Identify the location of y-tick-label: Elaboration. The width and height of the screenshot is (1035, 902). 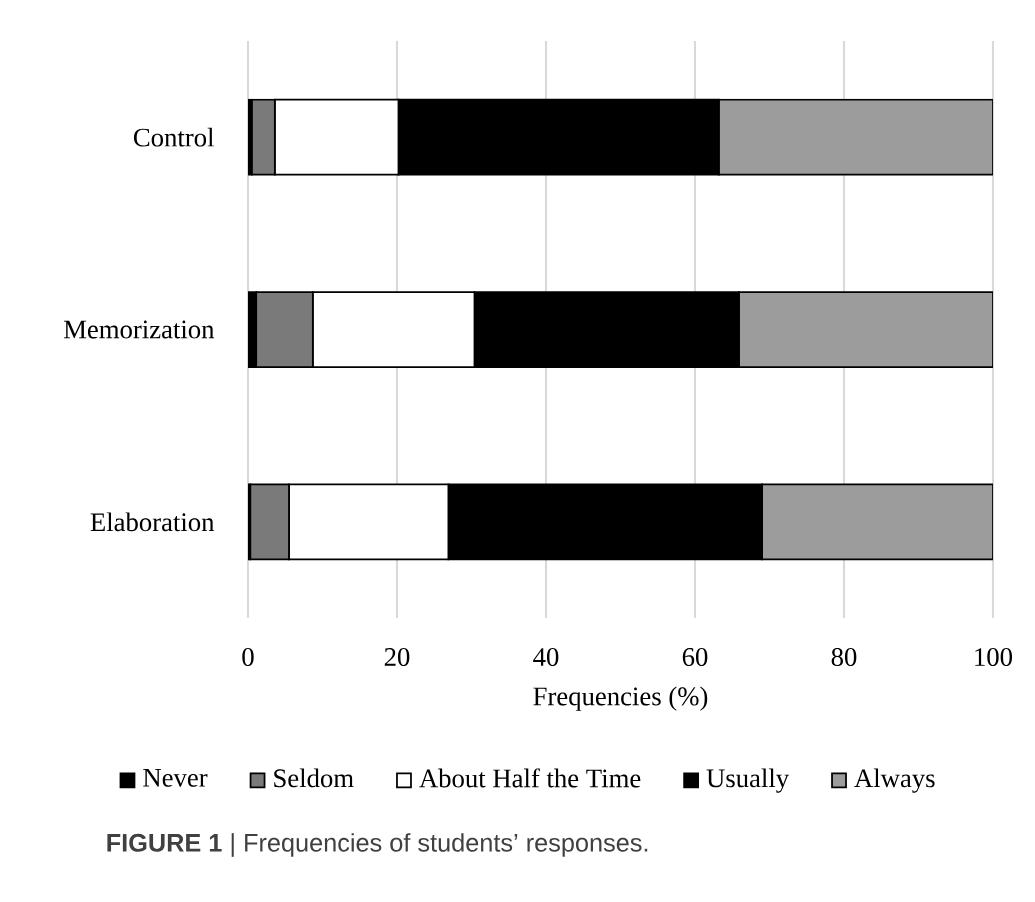
(152, 522).